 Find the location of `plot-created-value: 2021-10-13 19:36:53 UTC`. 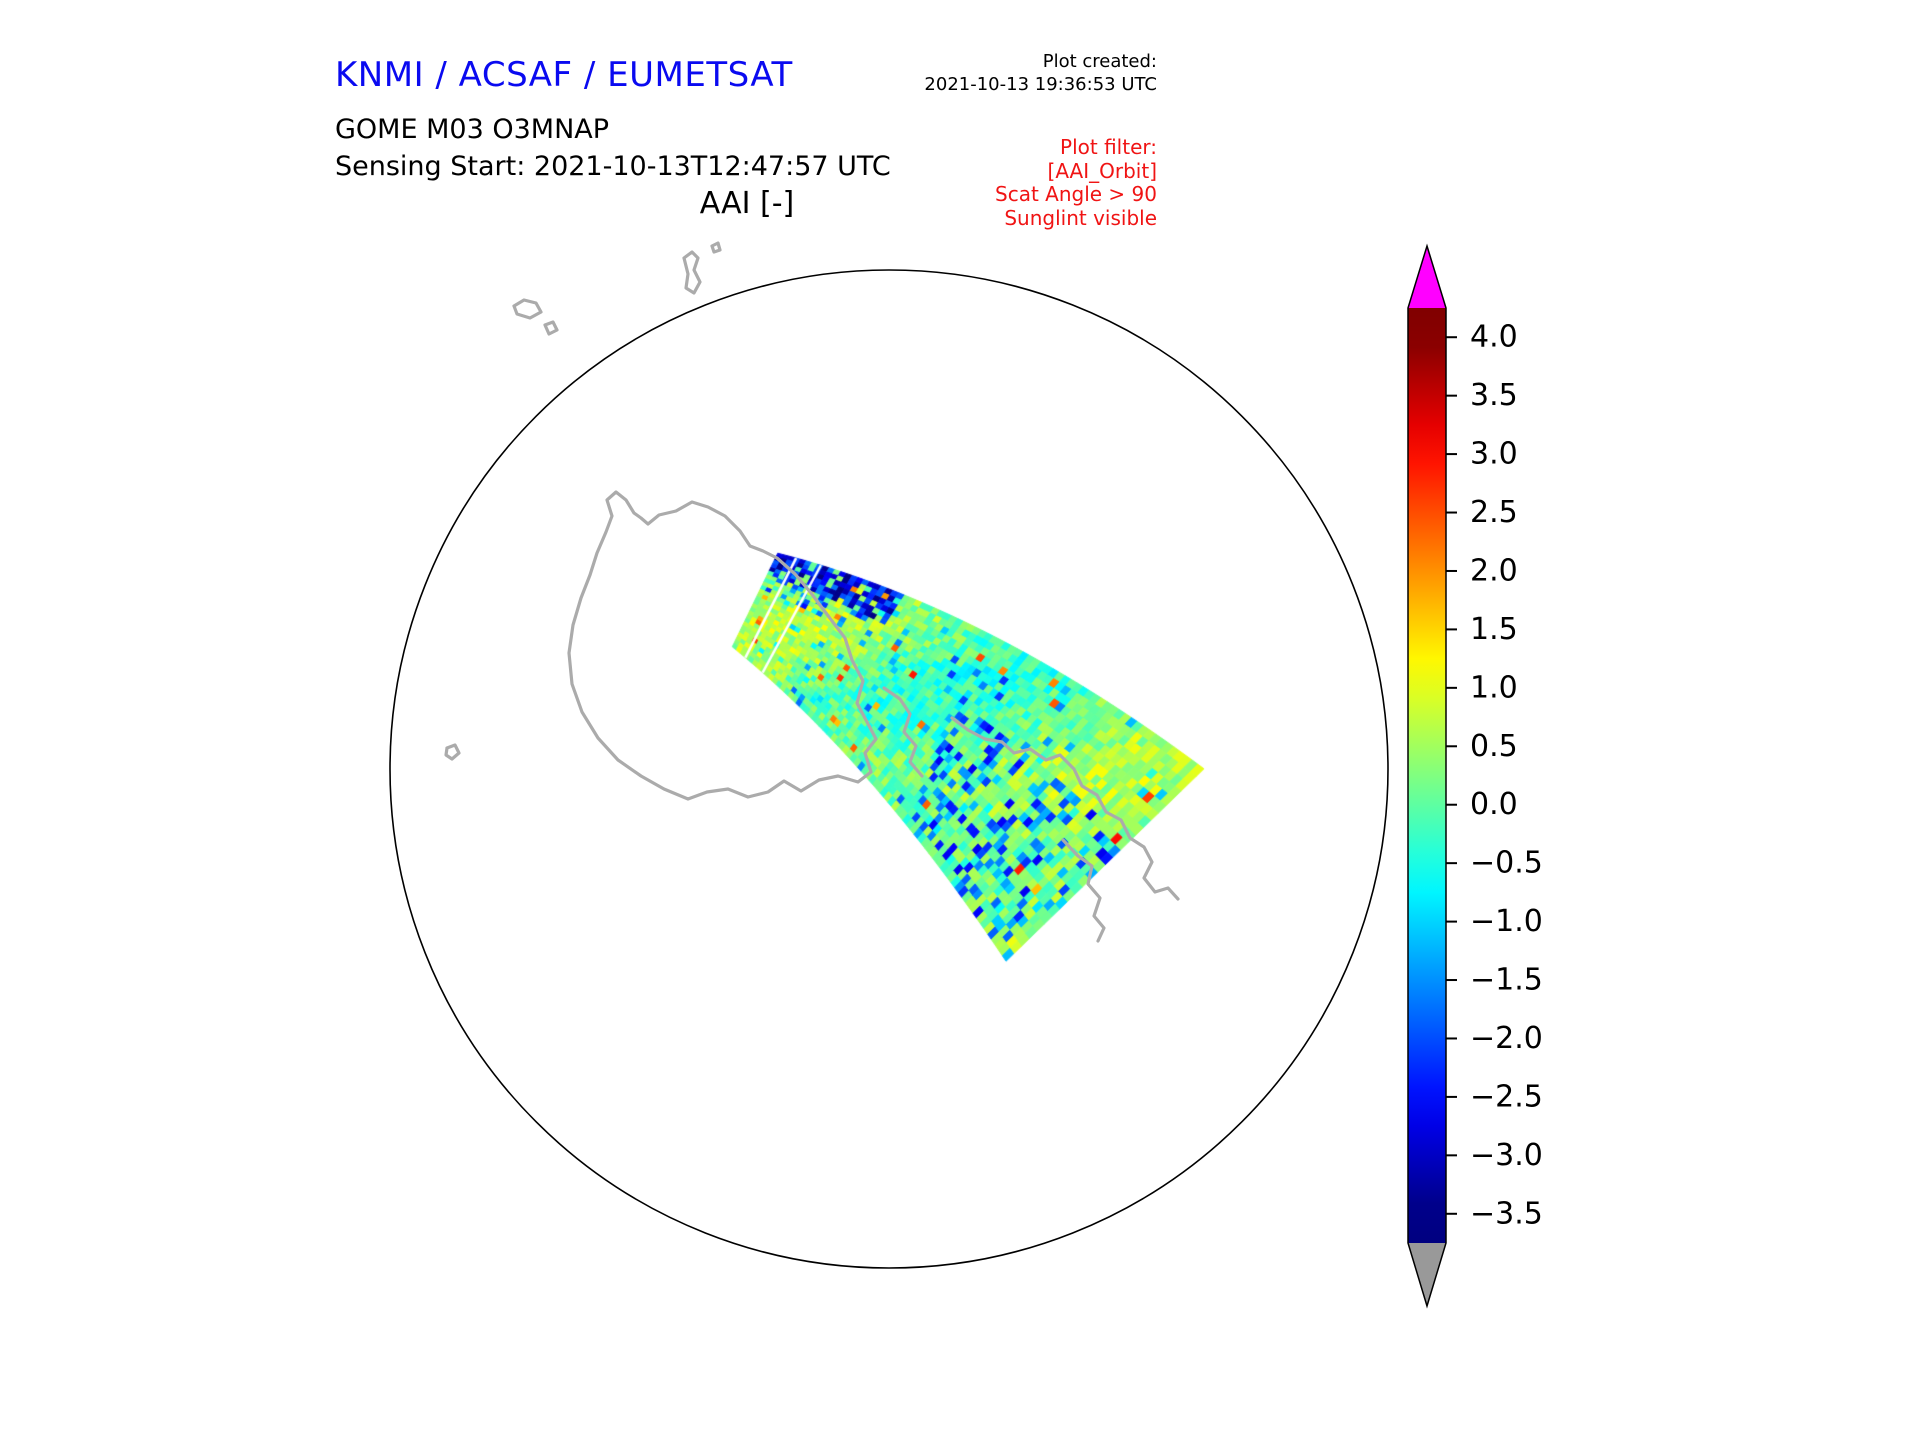

plot-created-value: 2021-10-13 19:36:53 UTC is located at coordinates (1040, 84).